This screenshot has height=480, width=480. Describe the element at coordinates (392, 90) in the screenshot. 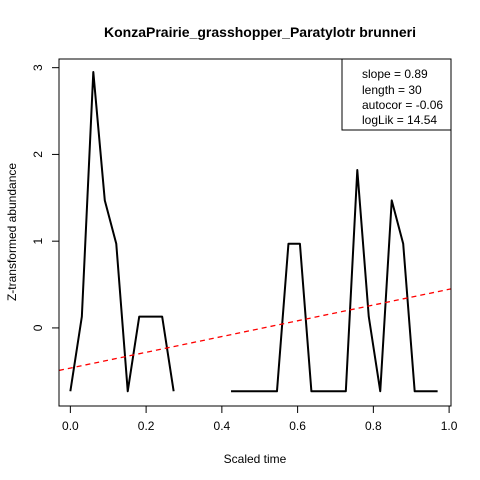

I see `legend-entry-length: length = 30` at that location.